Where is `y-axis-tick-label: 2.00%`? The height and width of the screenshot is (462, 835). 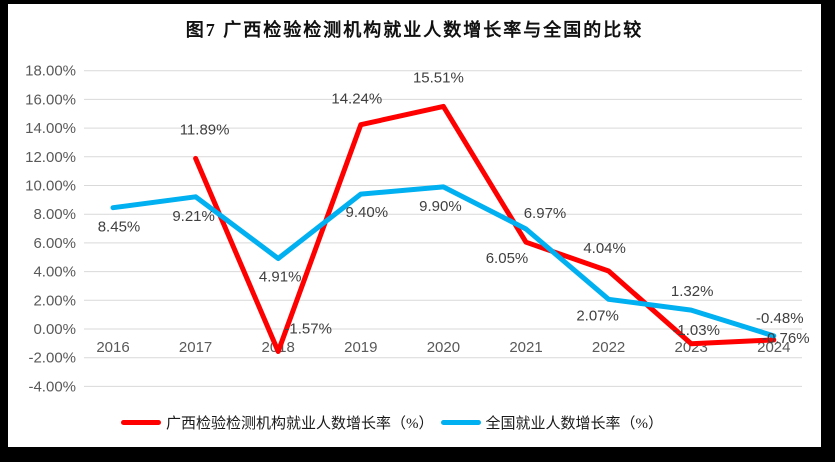 y-axis-tick-label: 2.00% is located at coordinates (54, 300).